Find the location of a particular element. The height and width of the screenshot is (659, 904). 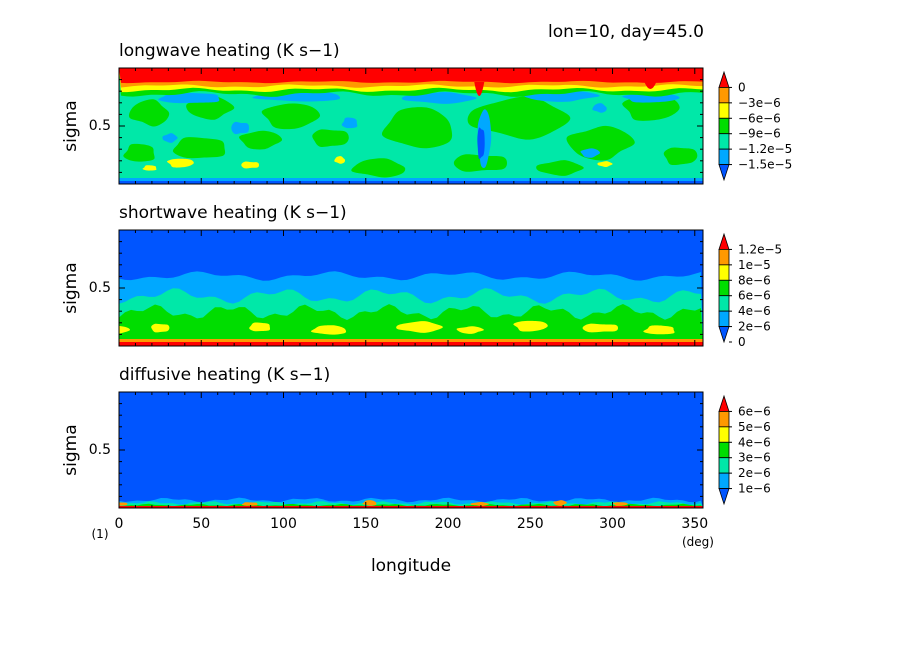

x-tick-label: 250 is located at coordinates (530, 524).